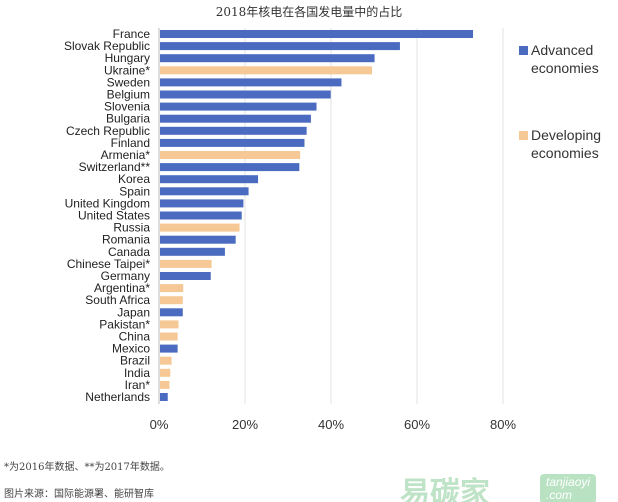  Describe the element at coordinates (503, 424) in the screenshot. I see `x-tick-label: 80%` at that location.